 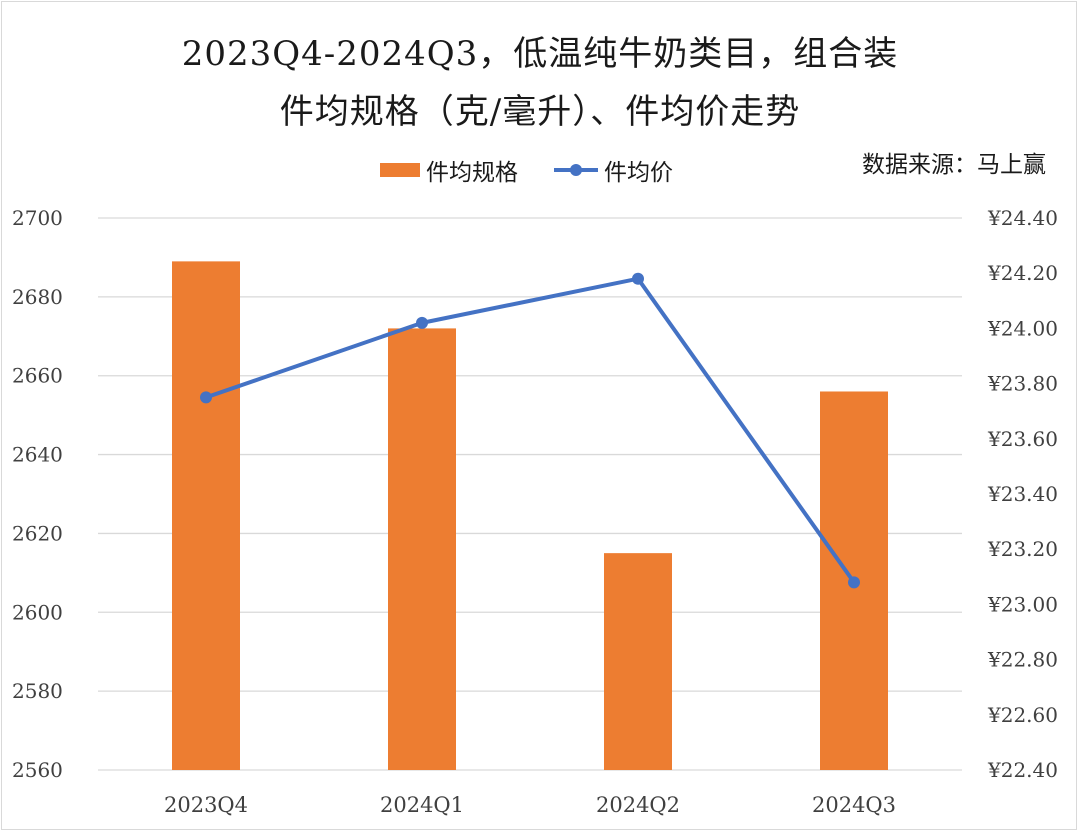 What do you see at coordinates (206, 805) in the screenshot?
I see `x-tick-label: 2023Q4` at bounding box center [206, 805].